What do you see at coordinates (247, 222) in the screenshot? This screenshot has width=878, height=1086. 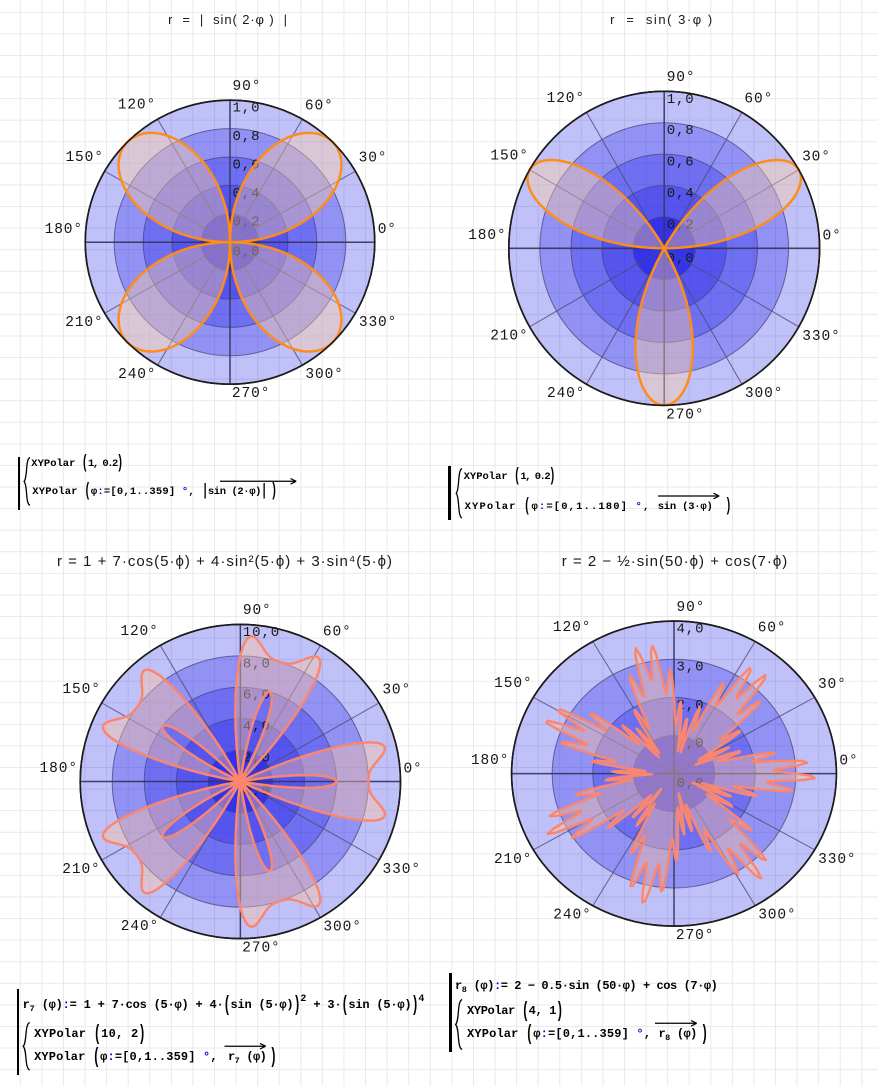 I see `svg-text: 0,2` at bounding box center [247, 222].